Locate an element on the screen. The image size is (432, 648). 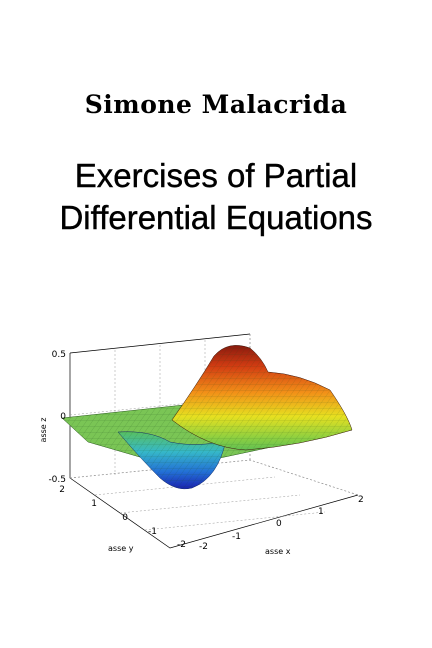
z-axis-label: asse z is located at coordinates (43, 430).